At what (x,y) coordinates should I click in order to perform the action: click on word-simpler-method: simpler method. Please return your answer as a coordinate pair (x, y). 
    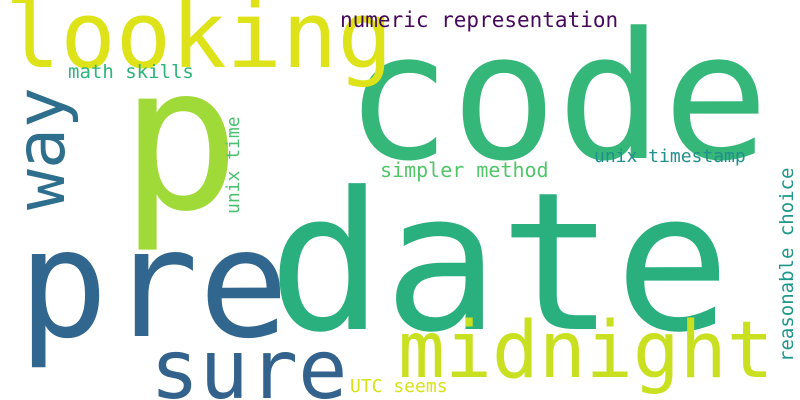
    Looking at the image, I should click on (464, 170).